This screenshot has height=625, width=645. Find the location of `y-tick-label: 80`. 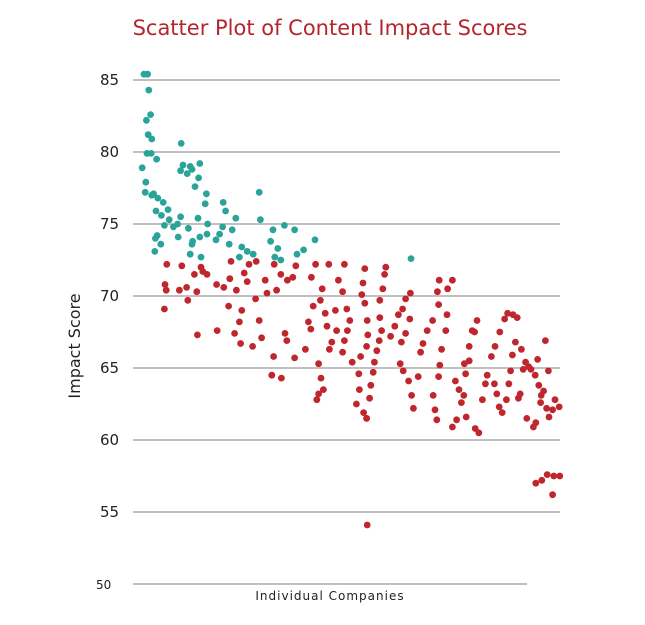

y-tick-label: 80 is located at coordinates (109, 152).